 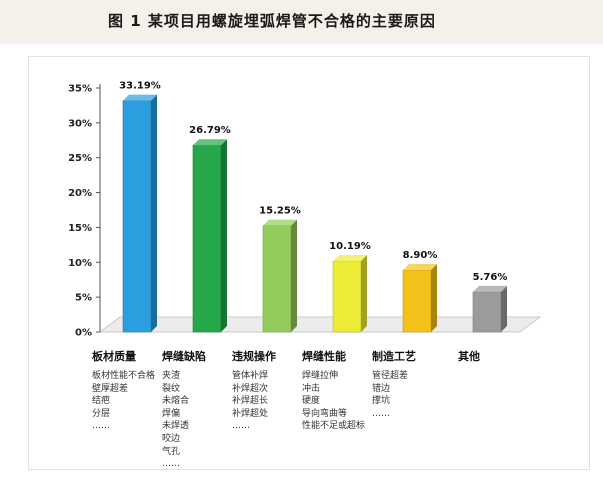 I want to click on y-tick-label: 20%, so click(x=80, y=193).